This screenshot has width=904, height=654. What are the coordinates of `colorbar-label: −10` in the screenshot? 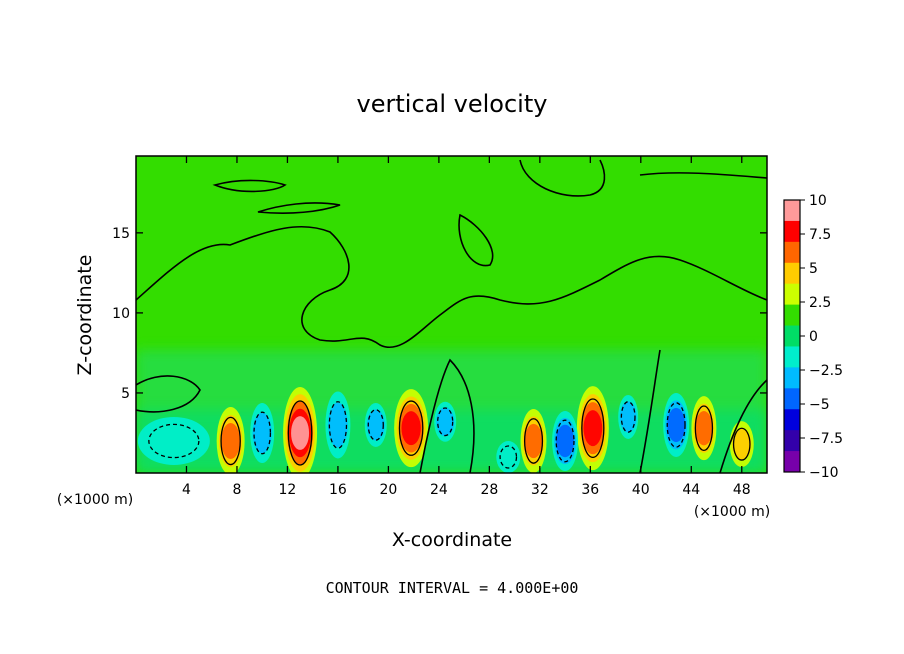 It's located at (824, 473).